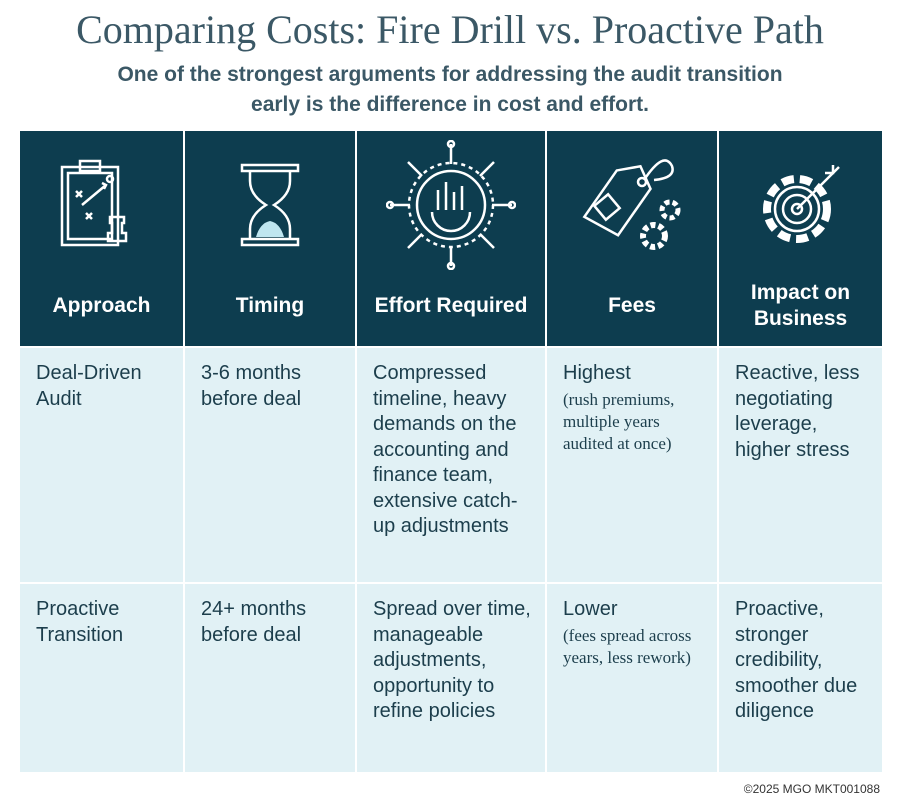 The height and width of the screenshot is (808, 900). Describe the element at coordinates (627, 646) in the screenshot. I see `cell-note: (fees spread across years, less rework)` at that location.